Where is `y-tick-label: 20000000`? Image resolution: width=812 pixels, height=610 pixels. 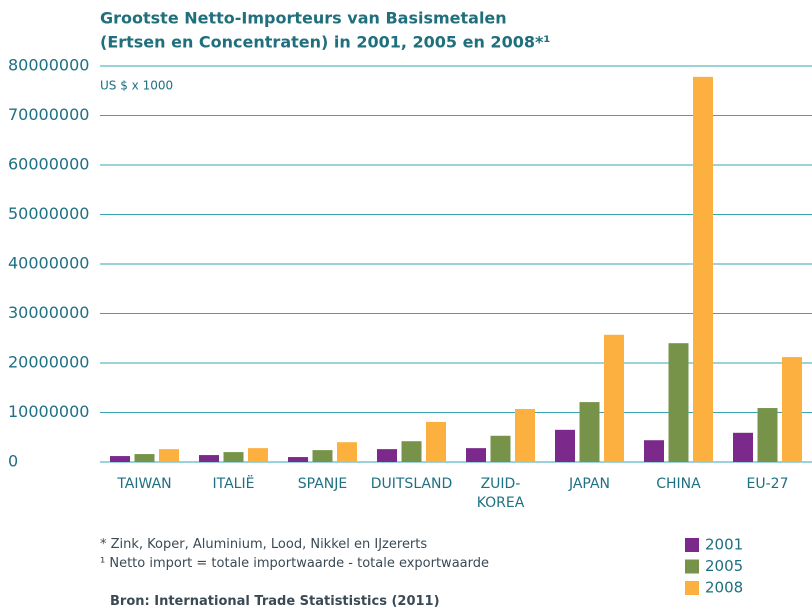 y-tick-label: 20000000 is located at coordinates (48, 362).